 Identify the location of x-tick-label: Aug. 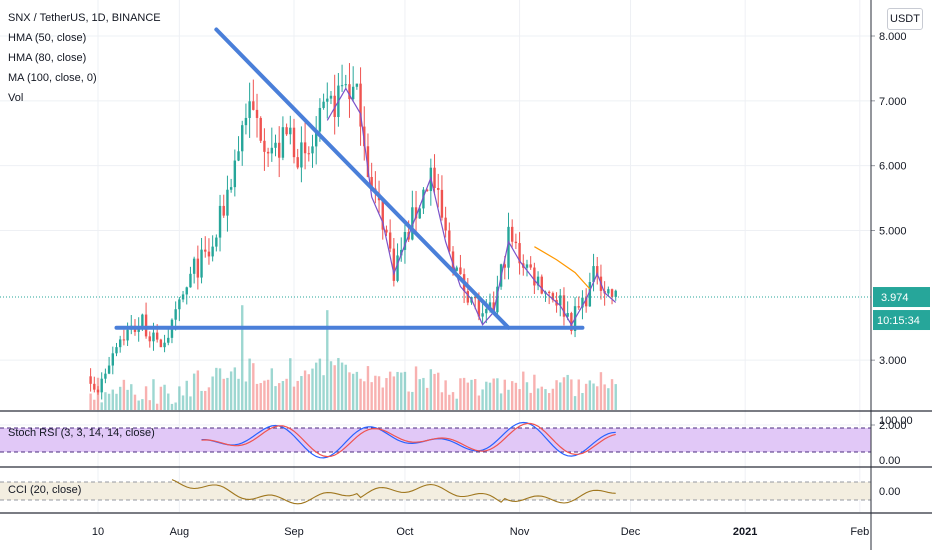
(180, 532).